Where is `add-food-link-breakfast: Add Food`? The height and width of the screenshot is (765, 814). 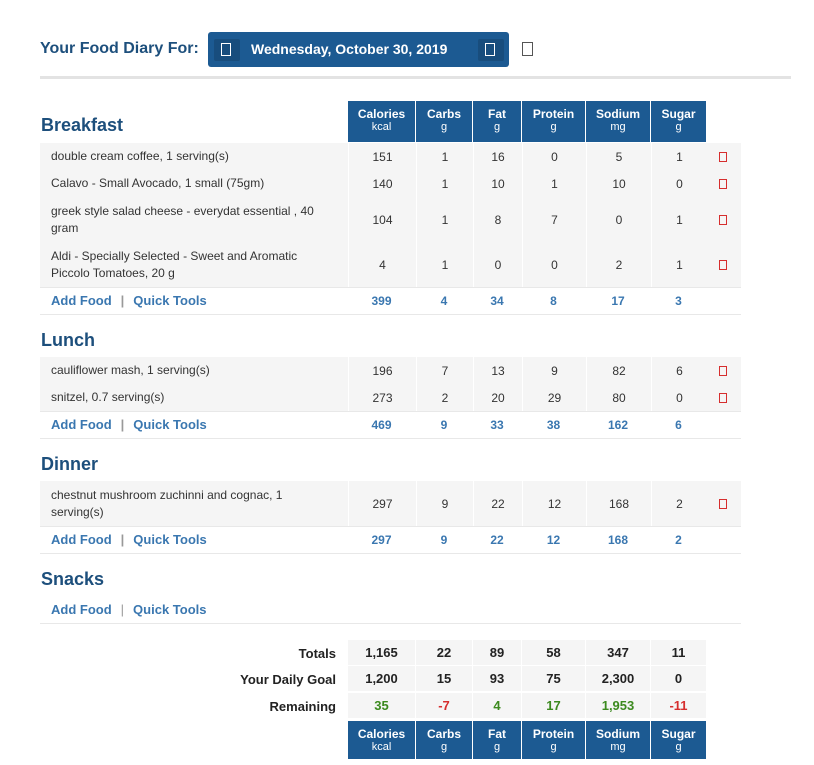
add-food-link-breakfast: Add Food is located at coordinates (81, 300).